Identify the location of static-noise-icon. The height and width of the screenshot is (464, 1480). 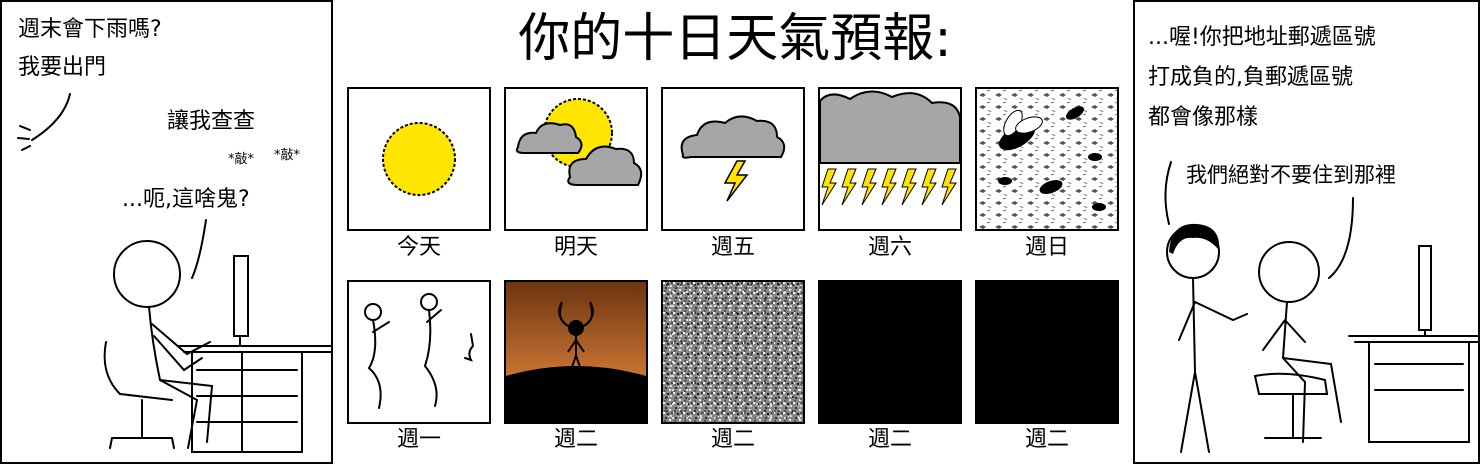
(733, 352).